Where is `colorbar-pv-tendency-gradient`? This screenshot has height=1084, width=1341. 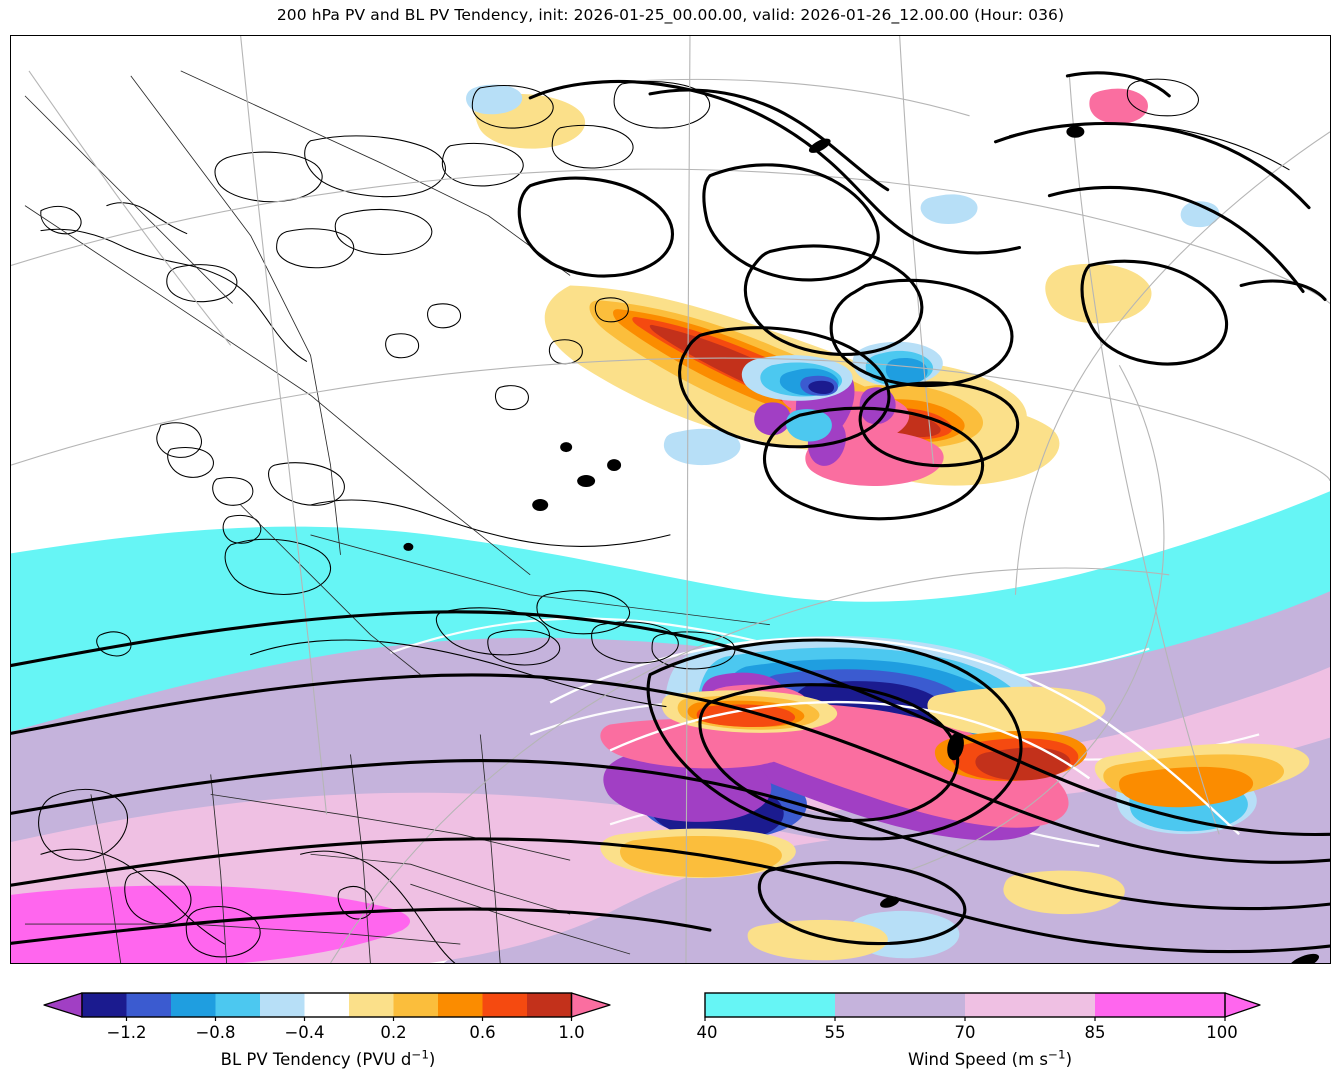 colorbar-pv-tendency-gradient is located at coordinates (327, 1006).